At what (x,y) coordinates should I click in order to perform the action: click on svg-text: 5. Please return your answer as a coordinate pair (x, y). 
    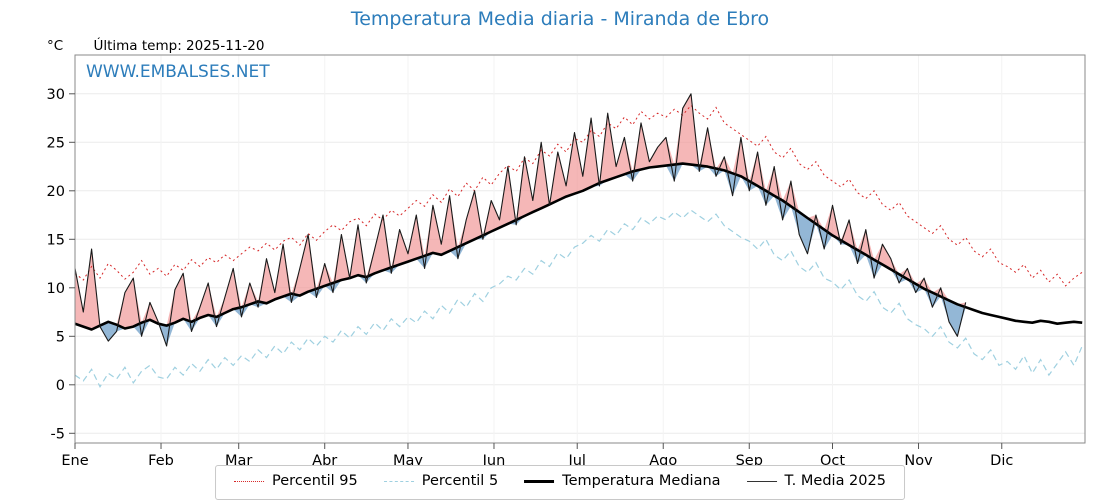
    Looking at the image, I should click on (60, 337).